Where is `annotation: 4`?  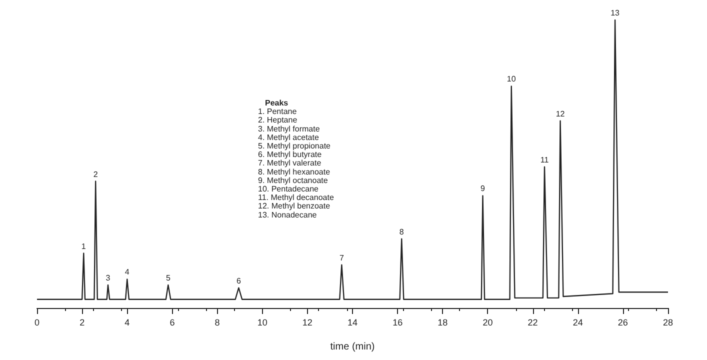
annotation: 4 is located at coordinates (127, 272).